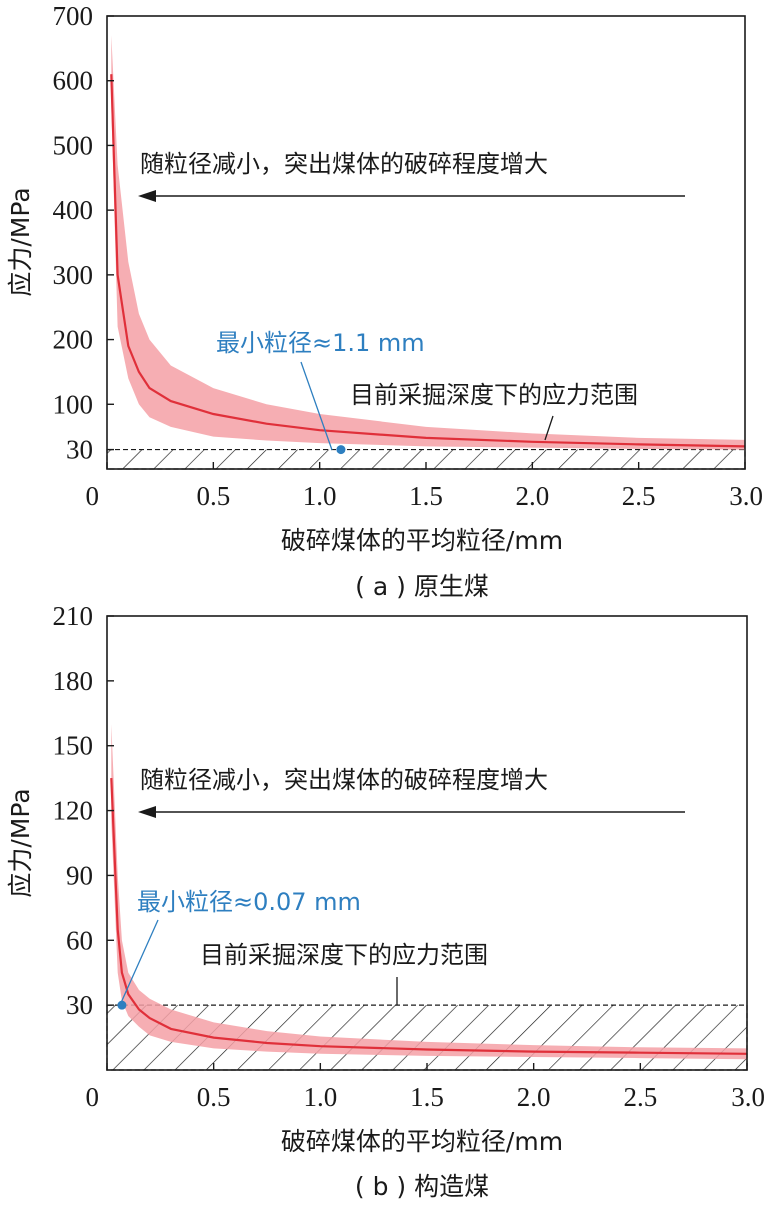  I want to click on stress-range-leader, so click(549, 428).